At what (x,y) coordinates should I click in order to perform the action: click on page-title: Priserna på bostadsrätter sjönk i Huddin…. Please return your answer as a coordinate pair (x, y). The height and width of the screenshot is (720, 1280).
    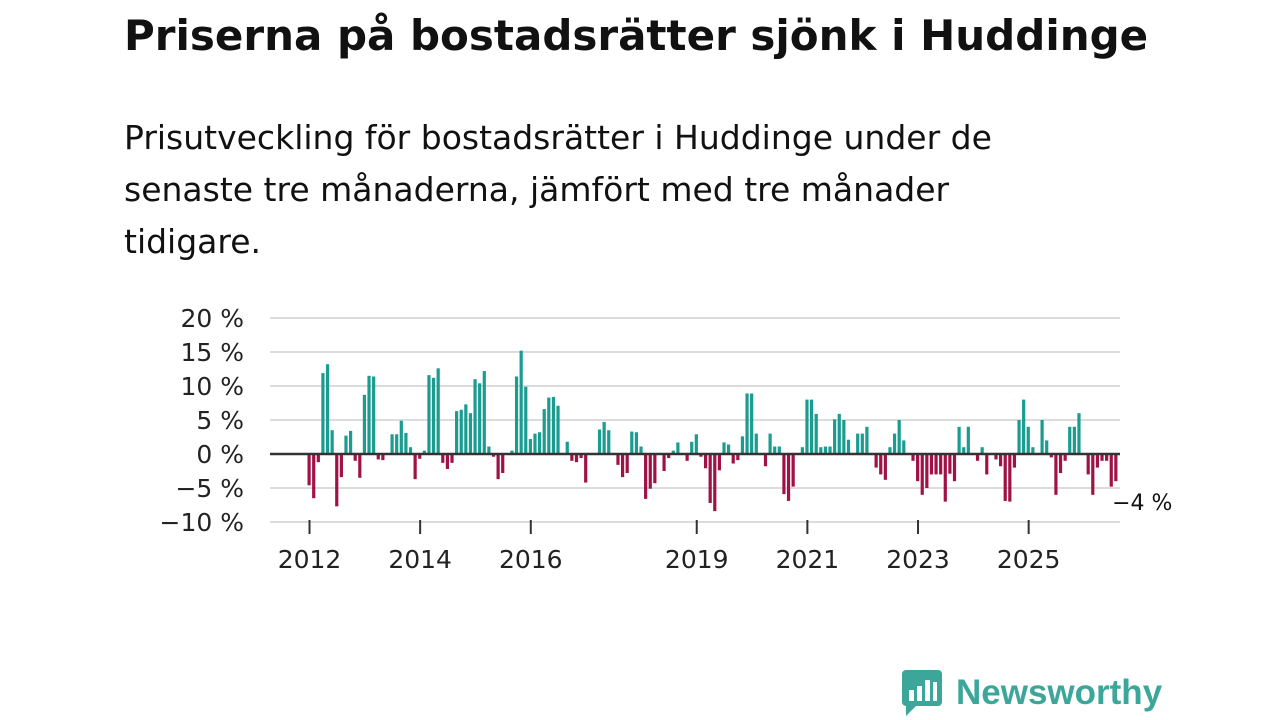
    Looking at the image, I should click on (636, 35).